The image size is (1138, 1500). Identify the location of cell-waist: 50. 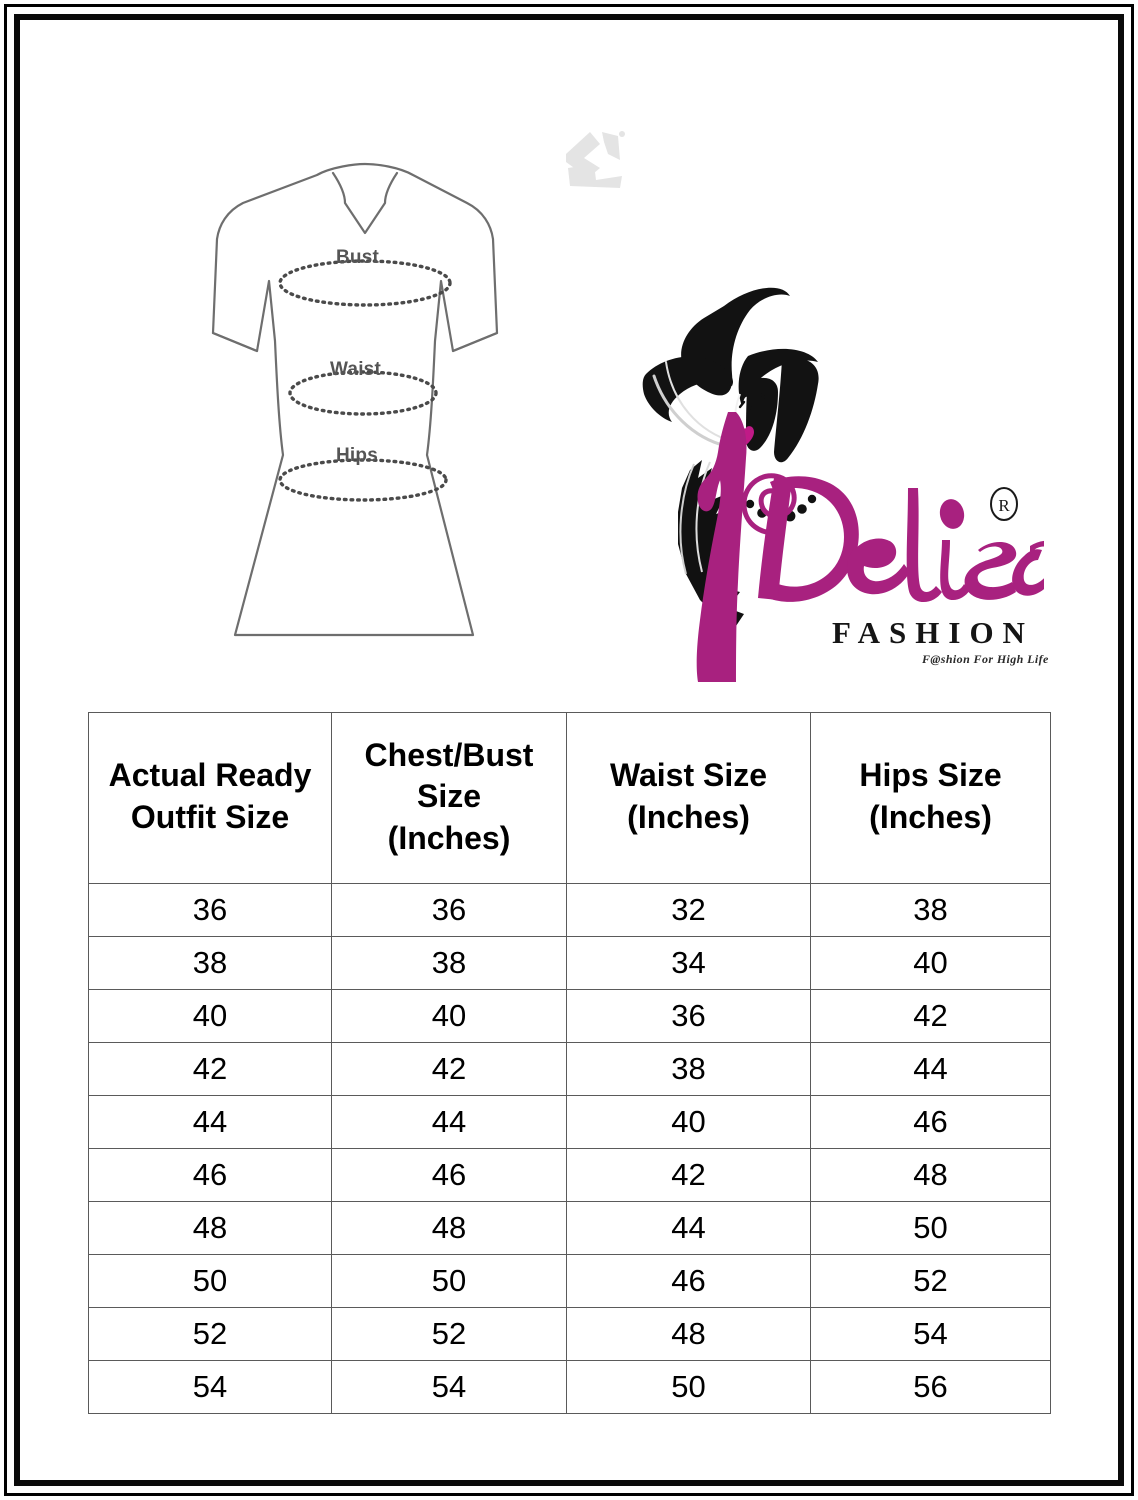
(688, 1387).